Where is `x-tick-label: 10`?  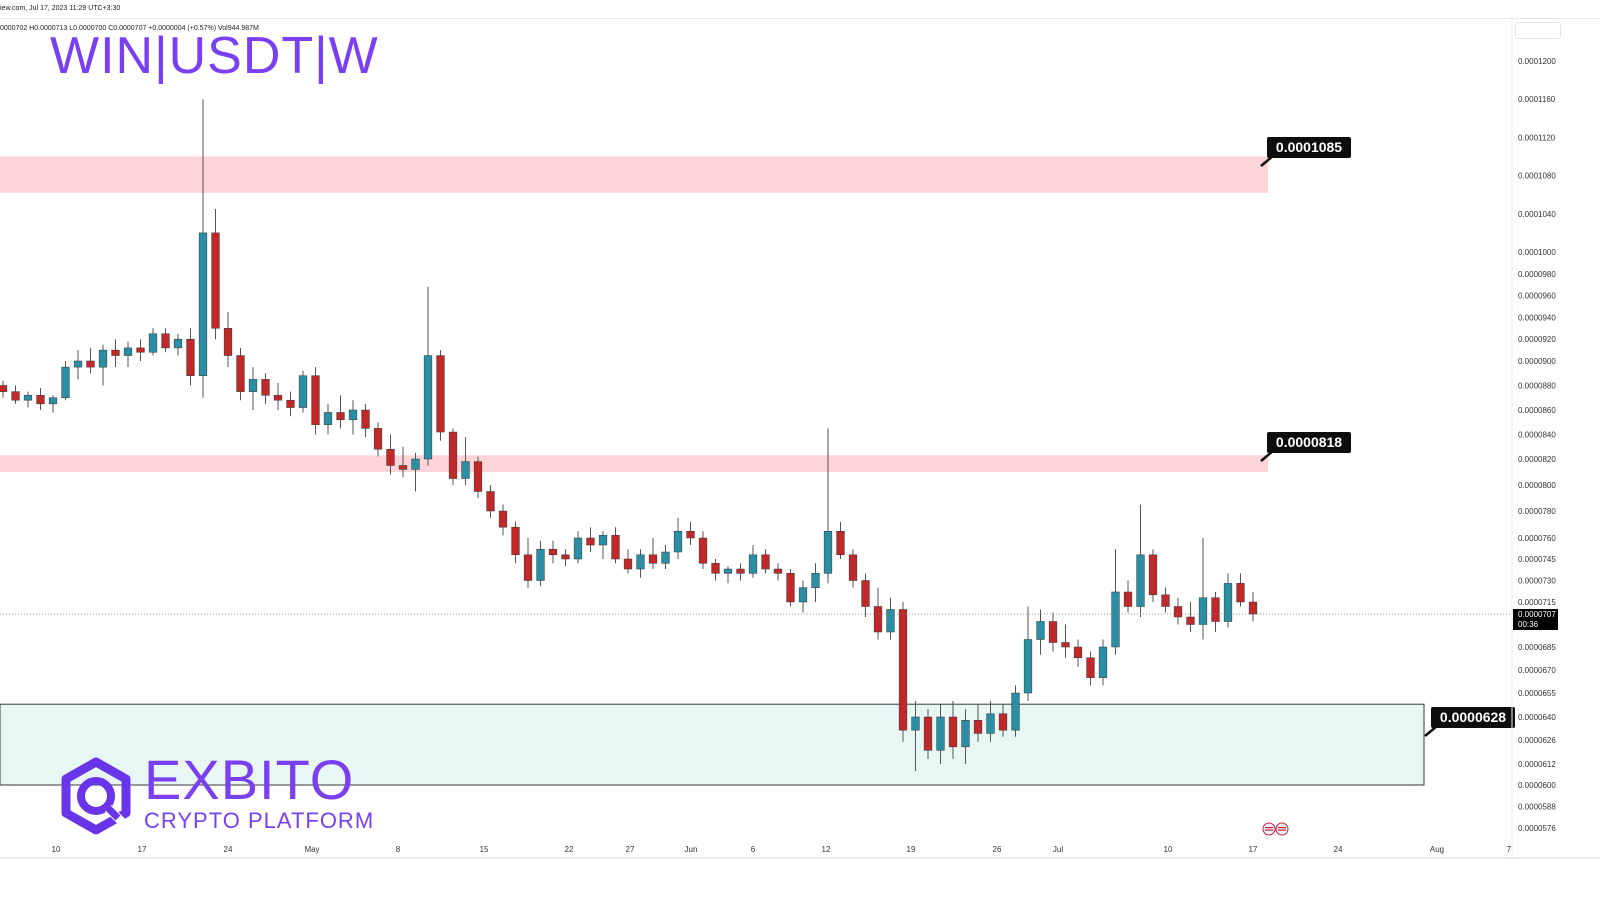
x-tick-label: 10 is located at coordinates (56, 849).